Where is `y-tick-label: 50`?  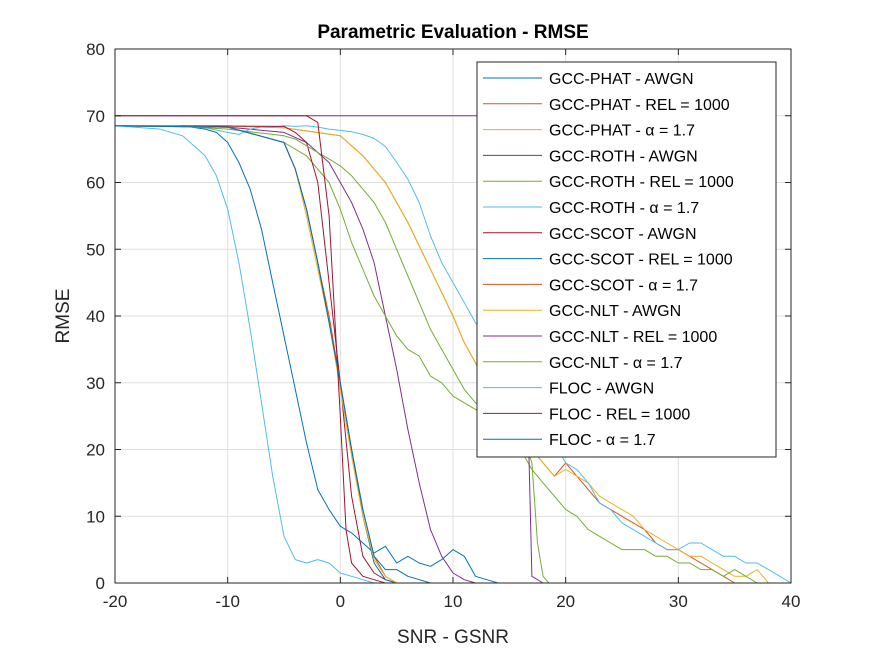 y-tick-label: 50 is located at coordinates (95, 249).